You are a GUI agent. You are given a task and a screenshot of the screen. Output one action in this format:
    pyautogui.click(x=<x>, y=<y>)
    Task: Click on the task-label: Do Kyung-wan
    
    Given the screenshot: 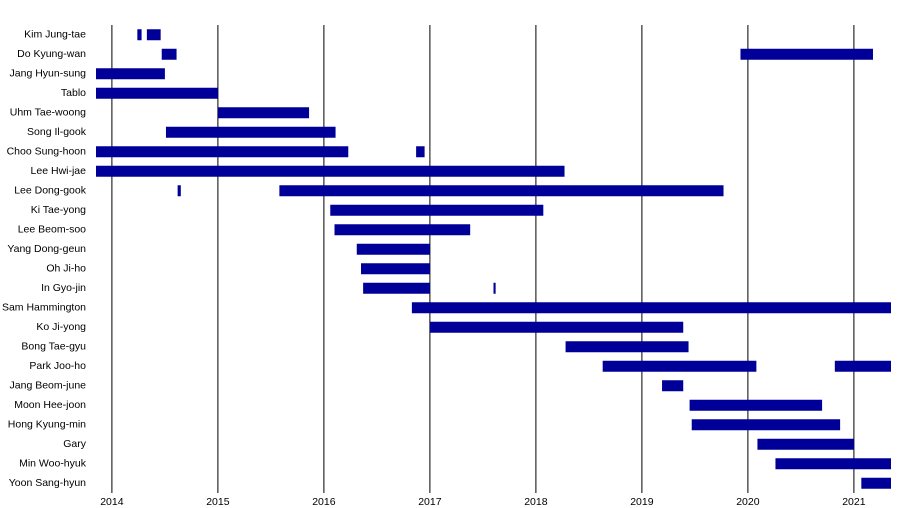 What is the action you would take?
    pyautogui.click(x=51, y=54)
    